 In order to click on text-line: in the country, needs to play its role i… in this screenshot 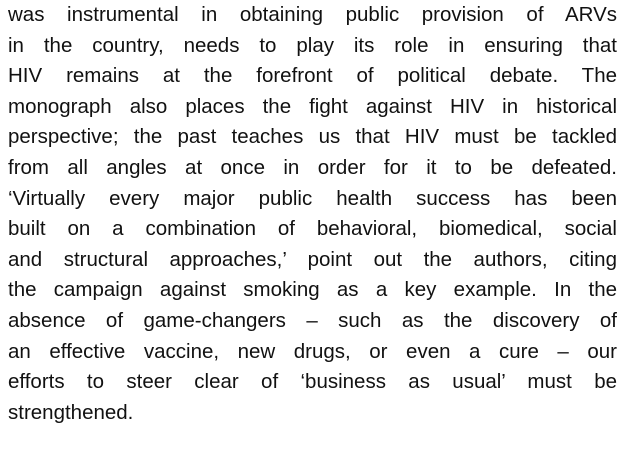, I will do `click(312, 45)`.